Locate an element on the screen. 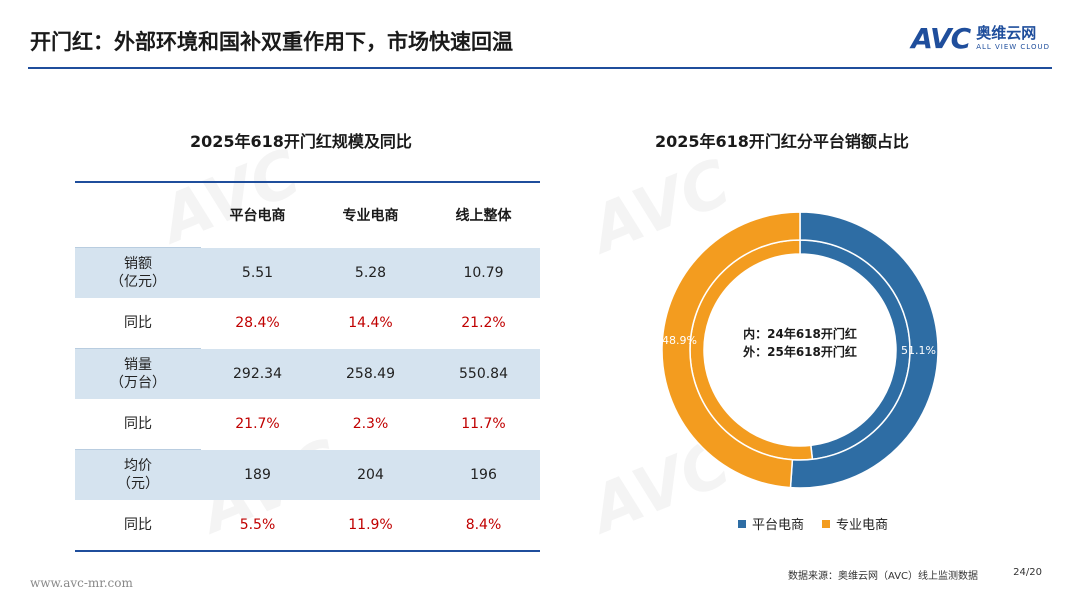  table-cell: 21.2% is located at coordinates (483, 323).